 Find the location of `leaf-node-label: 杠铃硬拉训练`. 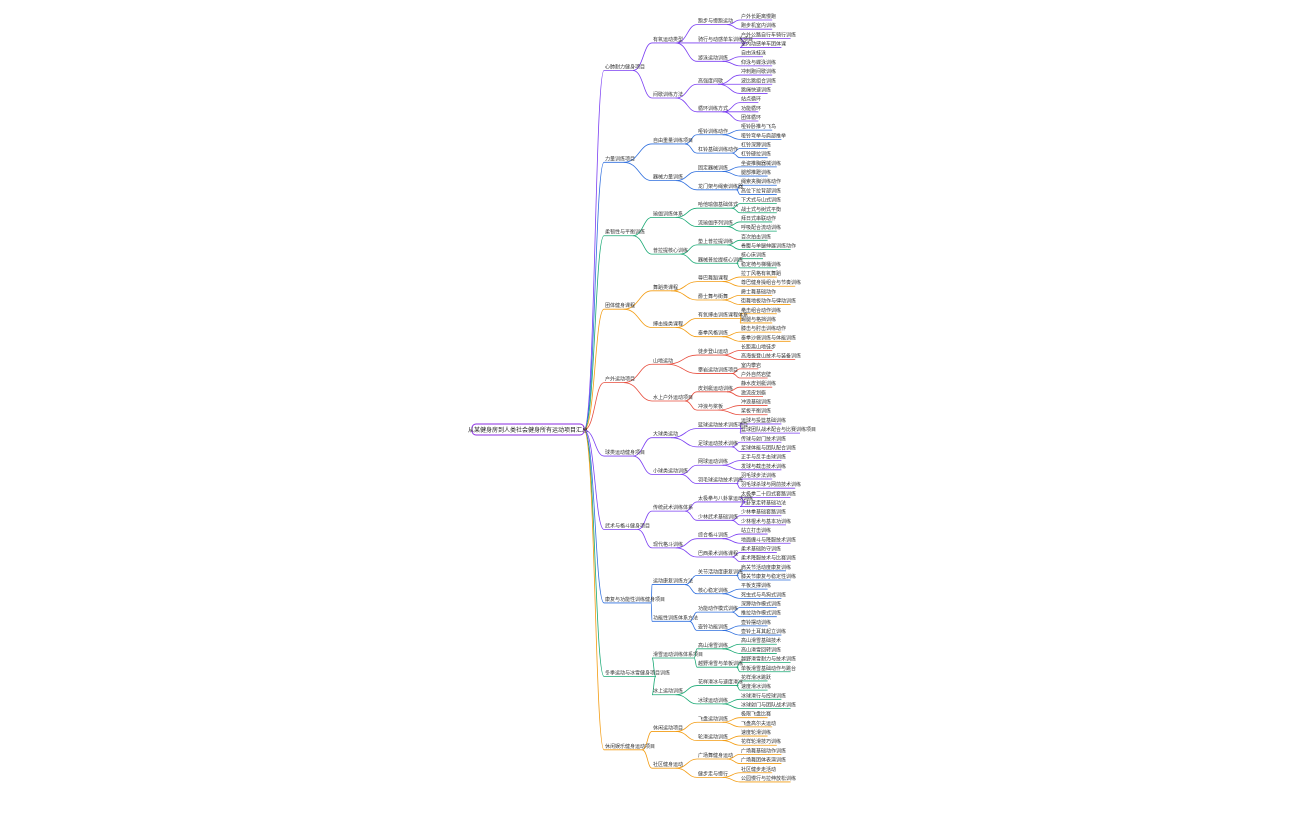

leaf-node-label: 杠铃硬拉训练 is located at coordinates (756, 154).